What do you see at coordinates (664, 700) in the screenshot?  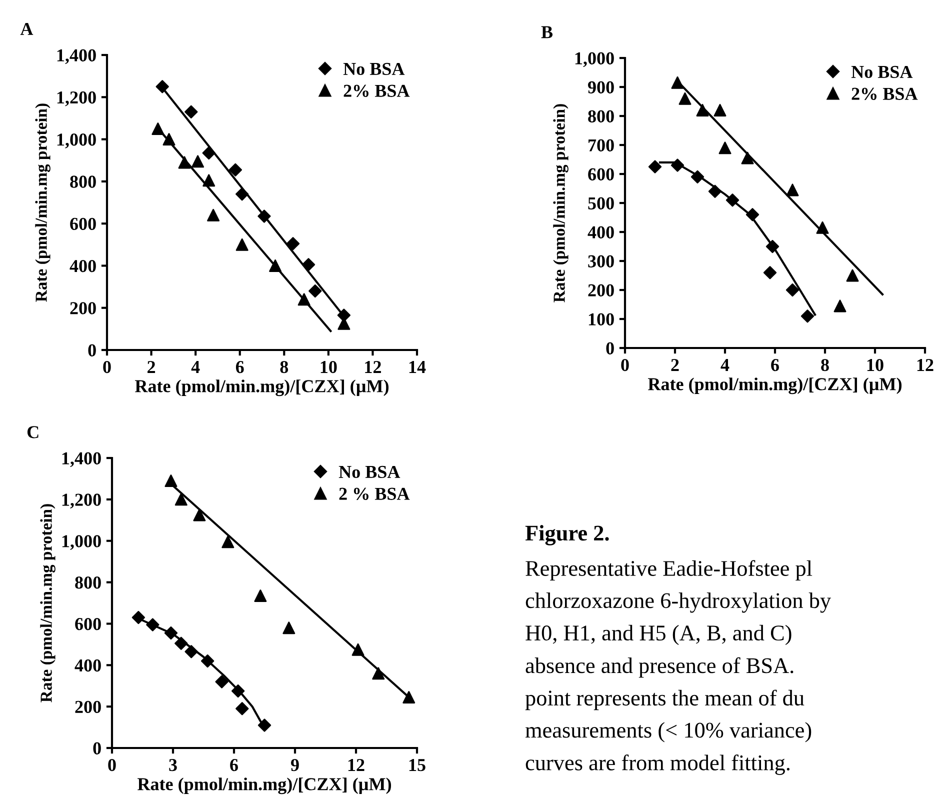 I see `text: point represents the mean of du` at bounding box center [664, 700].